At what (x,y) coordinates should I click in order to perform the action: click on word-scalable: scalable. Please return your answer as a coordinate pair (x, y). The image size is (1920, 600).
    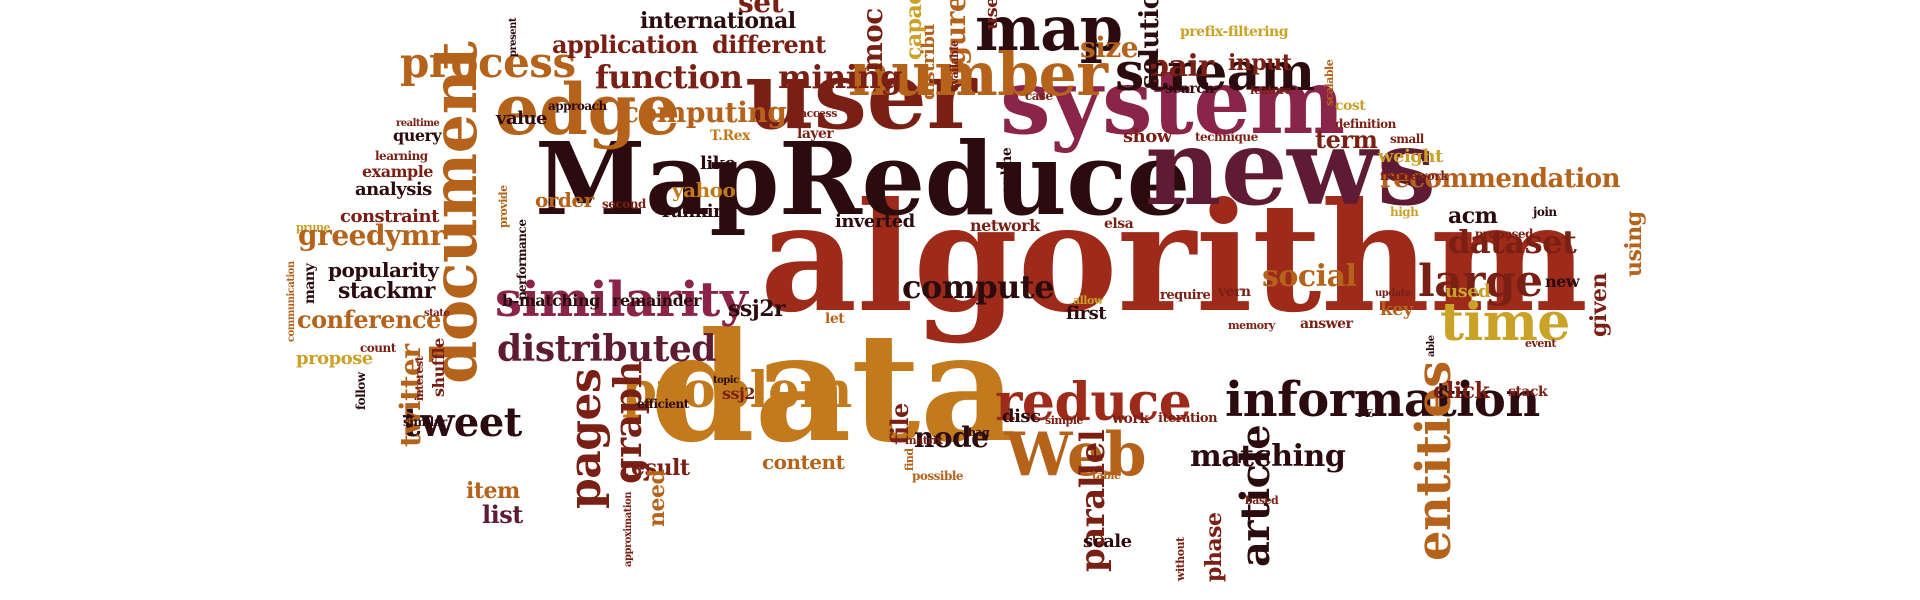
    Looking at the image, I should click on (1329, 82).